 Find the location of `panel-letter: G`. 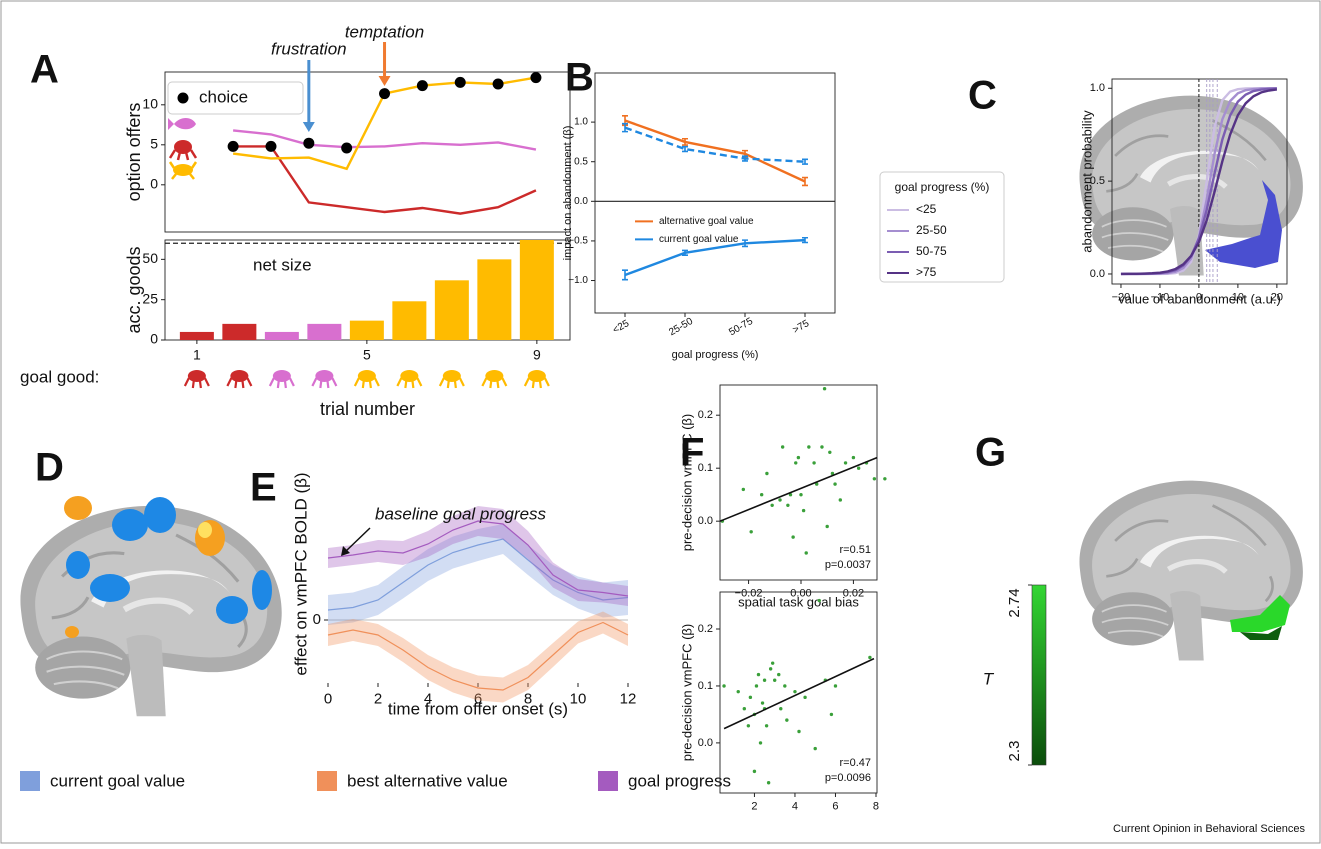

panel-letter: G is located at coordinates (990, 453).